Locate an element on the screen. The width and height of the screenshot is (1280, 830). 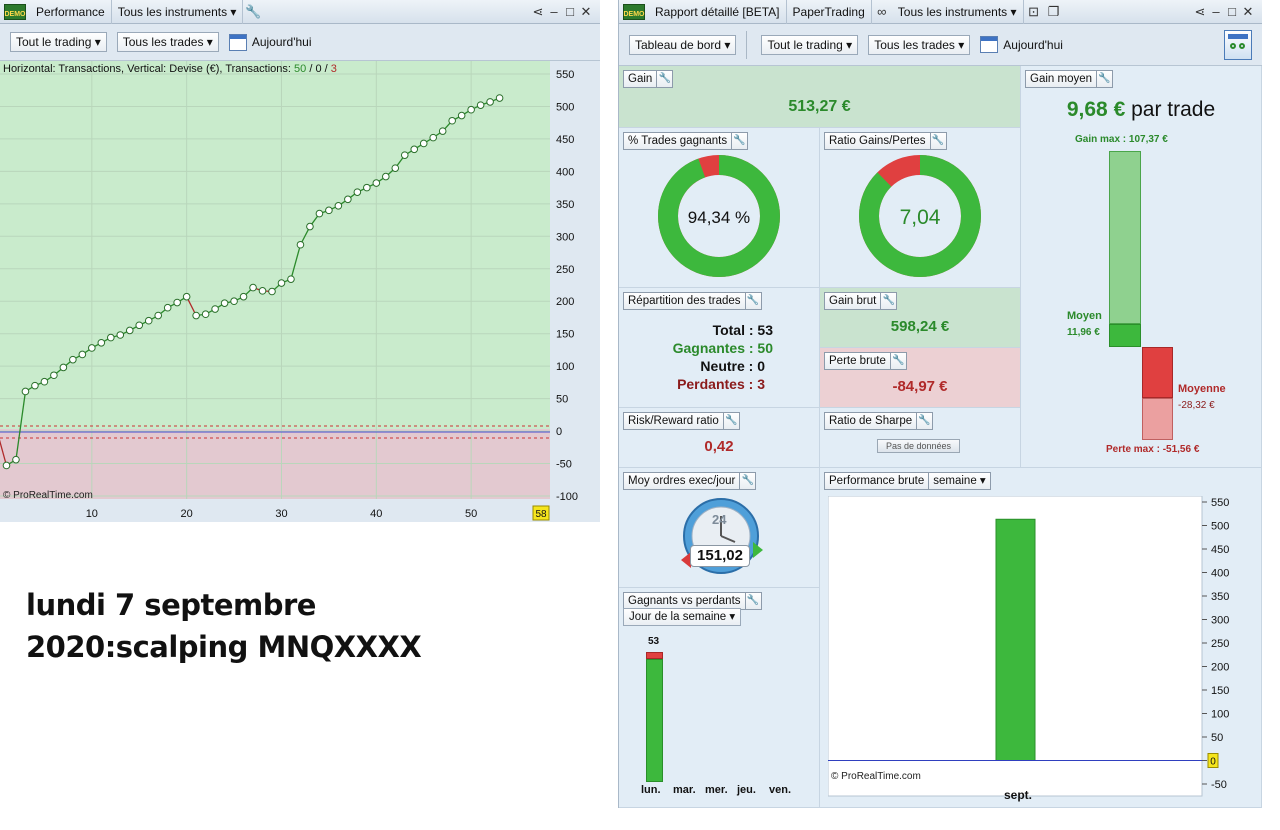
y-tick-label: 150 is located at coordinates (565, 335).